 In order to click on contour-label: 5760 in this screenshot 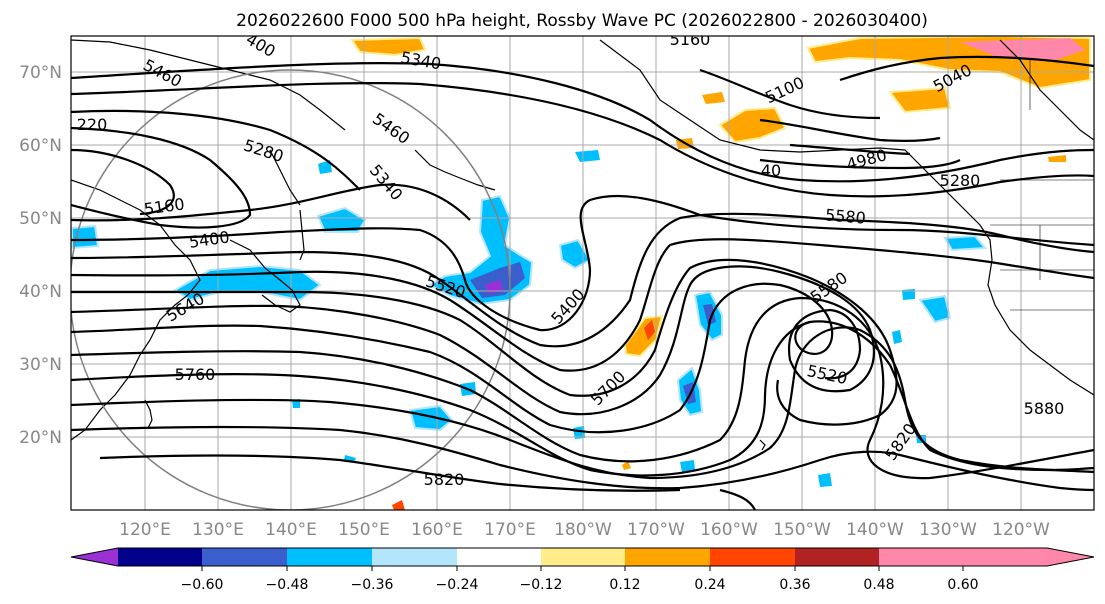, I will do `click(195, 374)`.